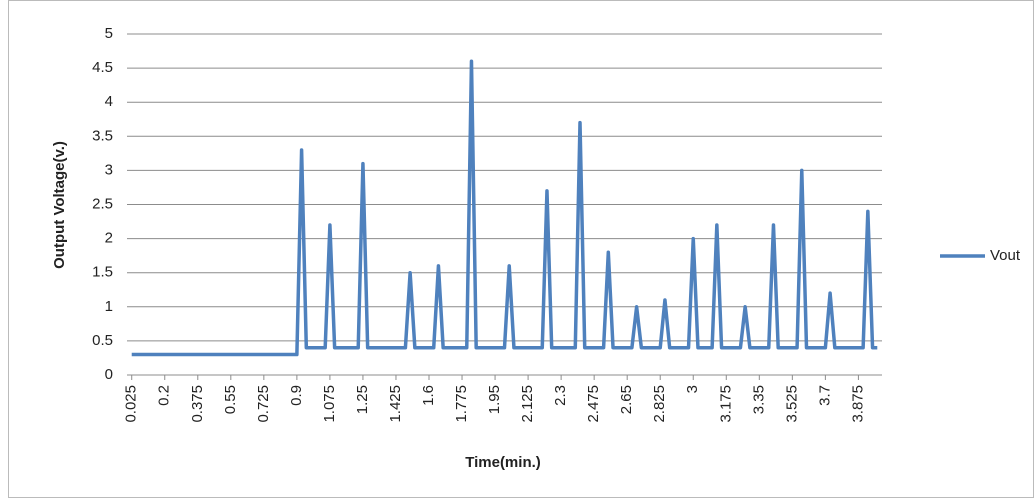 This screenshot has width=1035, height=499. Describe the element at coordinates (102, 67) in the screenshot. I see `y-tick-label: 4.5` at that location.